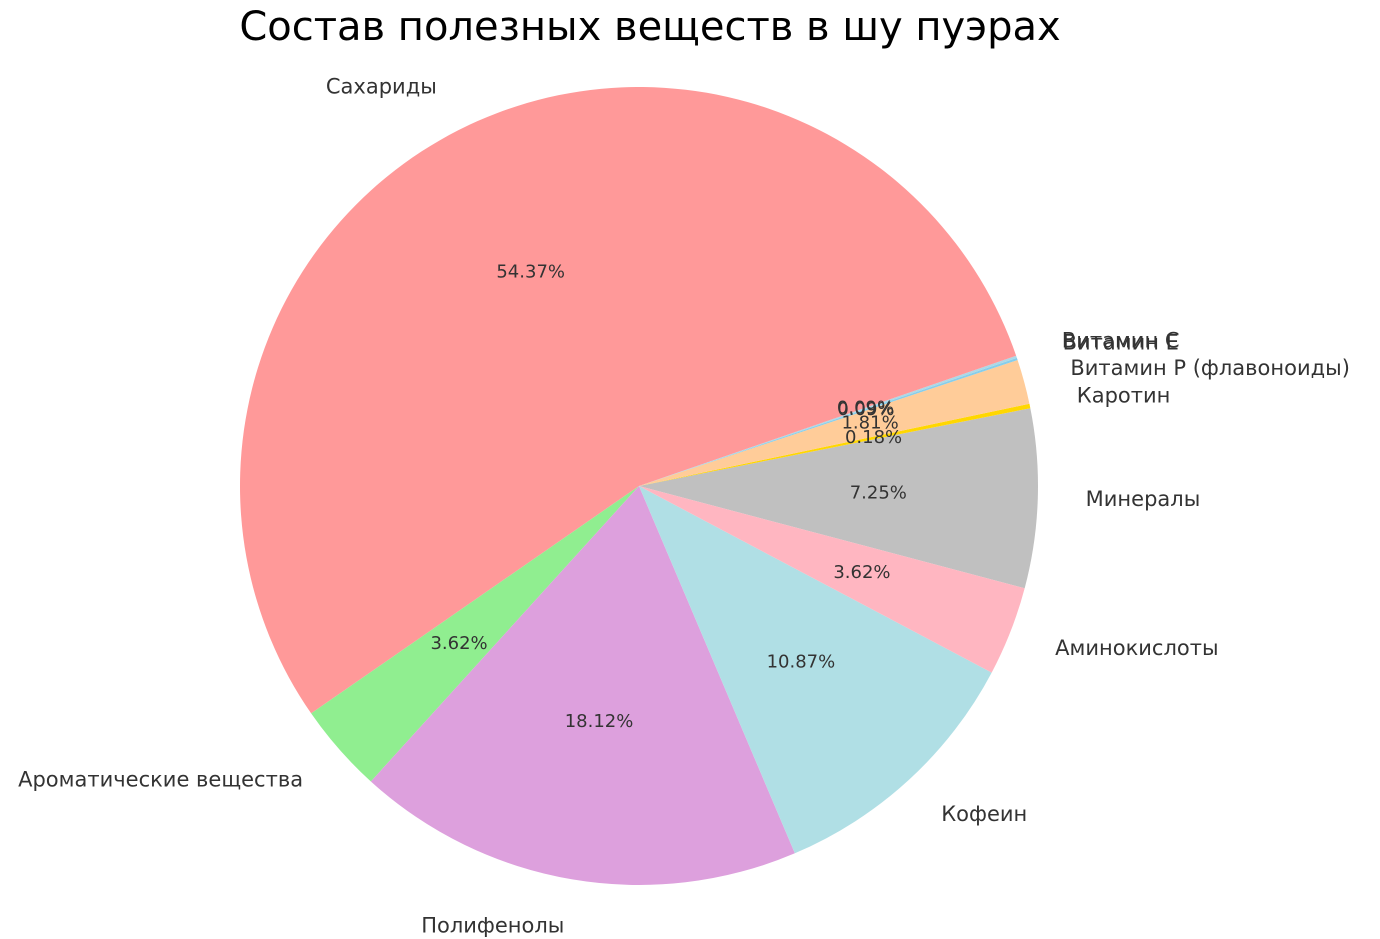  What do you see at coordinates (599, 721) in the screenshot?
I see `pct-label-7: 18.12%` at bounding box center [599, 721].